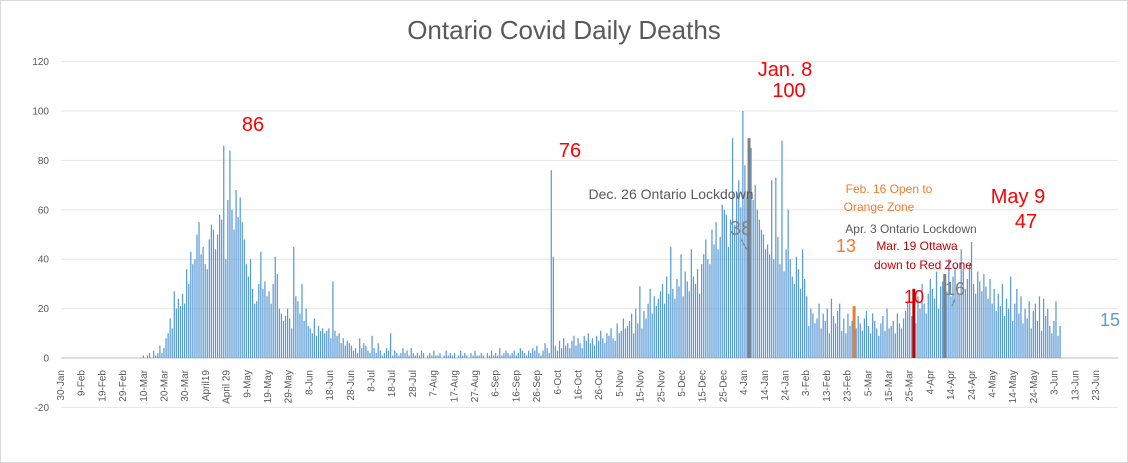 The height and width of the screenshot is (463, 1128). Describe the element at coordinates (910, 229) in the screenshot. I see `annotation-label: Apr. 3 Ontario Lockdown` at that location.